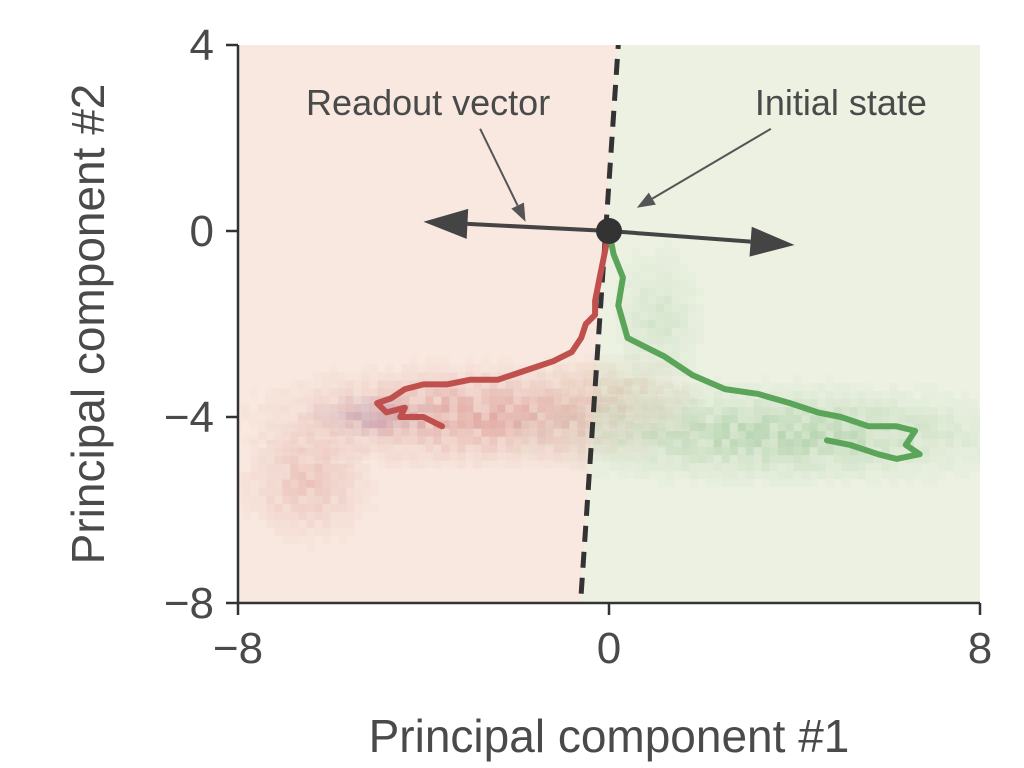  What do you see at coordinates (599, 319) in the screenshot?
I see `boundary-line` at bounding box center [599, 319].